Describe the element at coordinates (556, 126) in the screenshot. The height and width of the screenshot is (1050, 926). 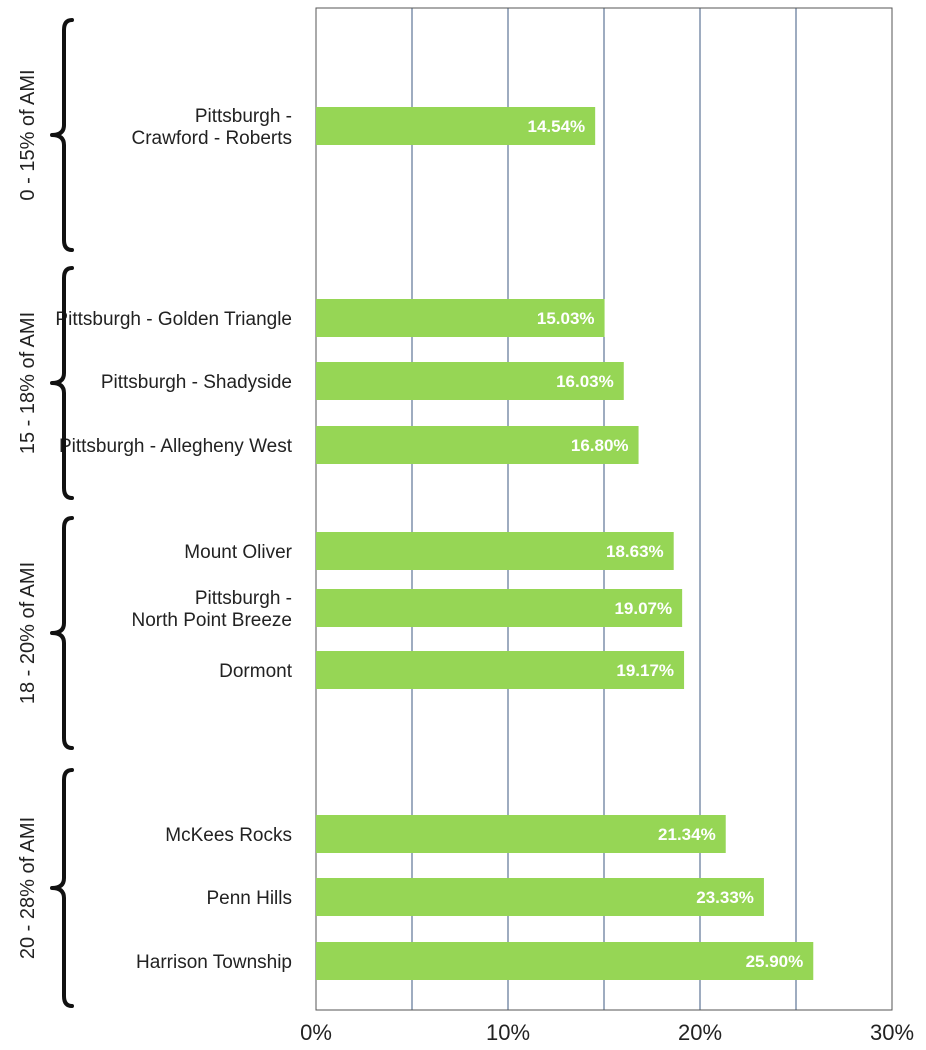
I see `data-label: 14.54%` at that location.